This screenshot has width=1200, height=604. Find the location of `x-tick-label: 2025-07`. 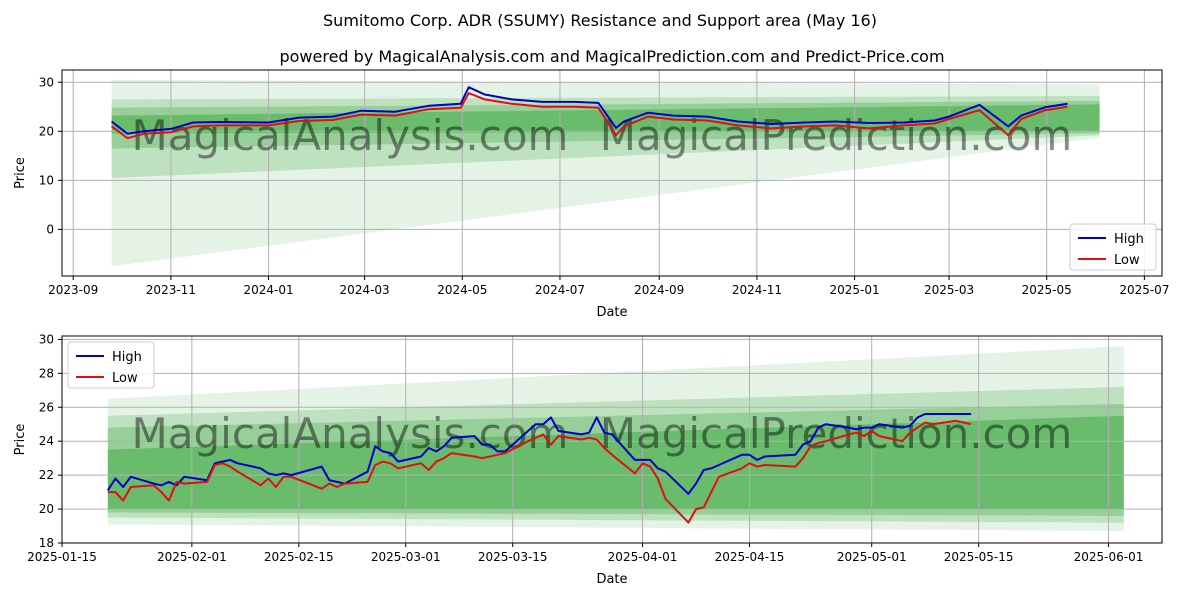

x-tick-label: 2025-07 is located at coordinates (1144, 290).